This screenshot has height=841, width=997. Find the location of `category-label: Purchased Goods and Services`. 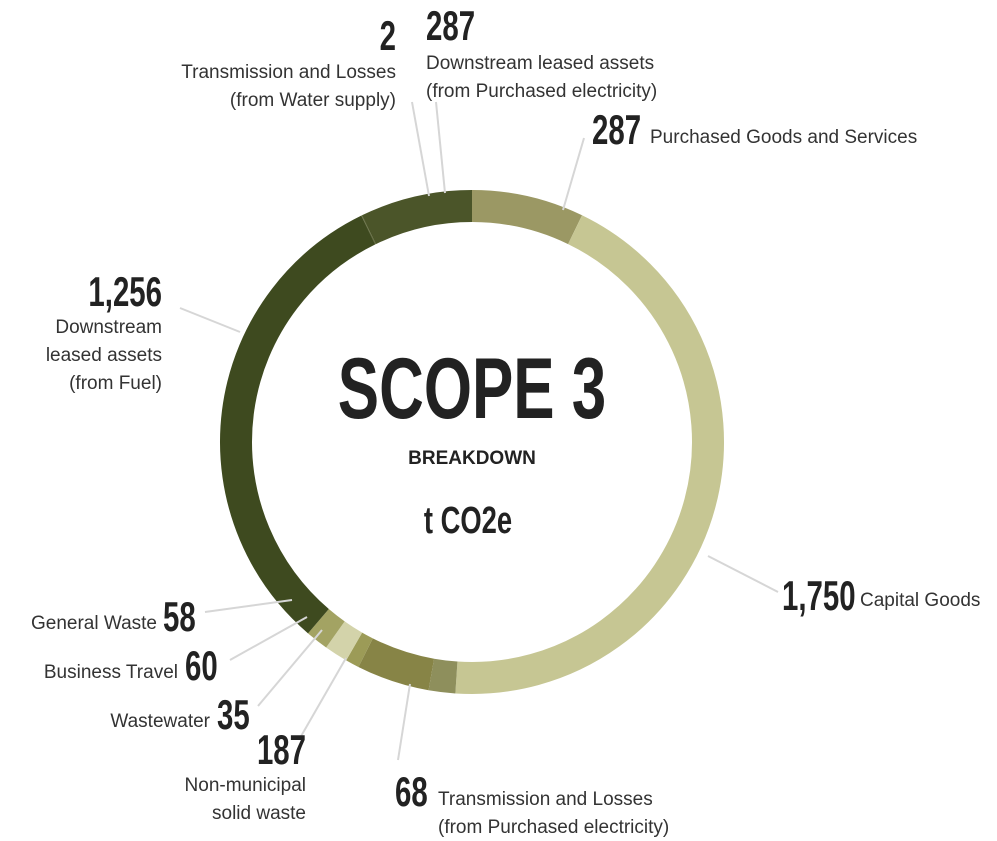

category-label: Purchased Goods and Services is located at coordinates (783, 137).